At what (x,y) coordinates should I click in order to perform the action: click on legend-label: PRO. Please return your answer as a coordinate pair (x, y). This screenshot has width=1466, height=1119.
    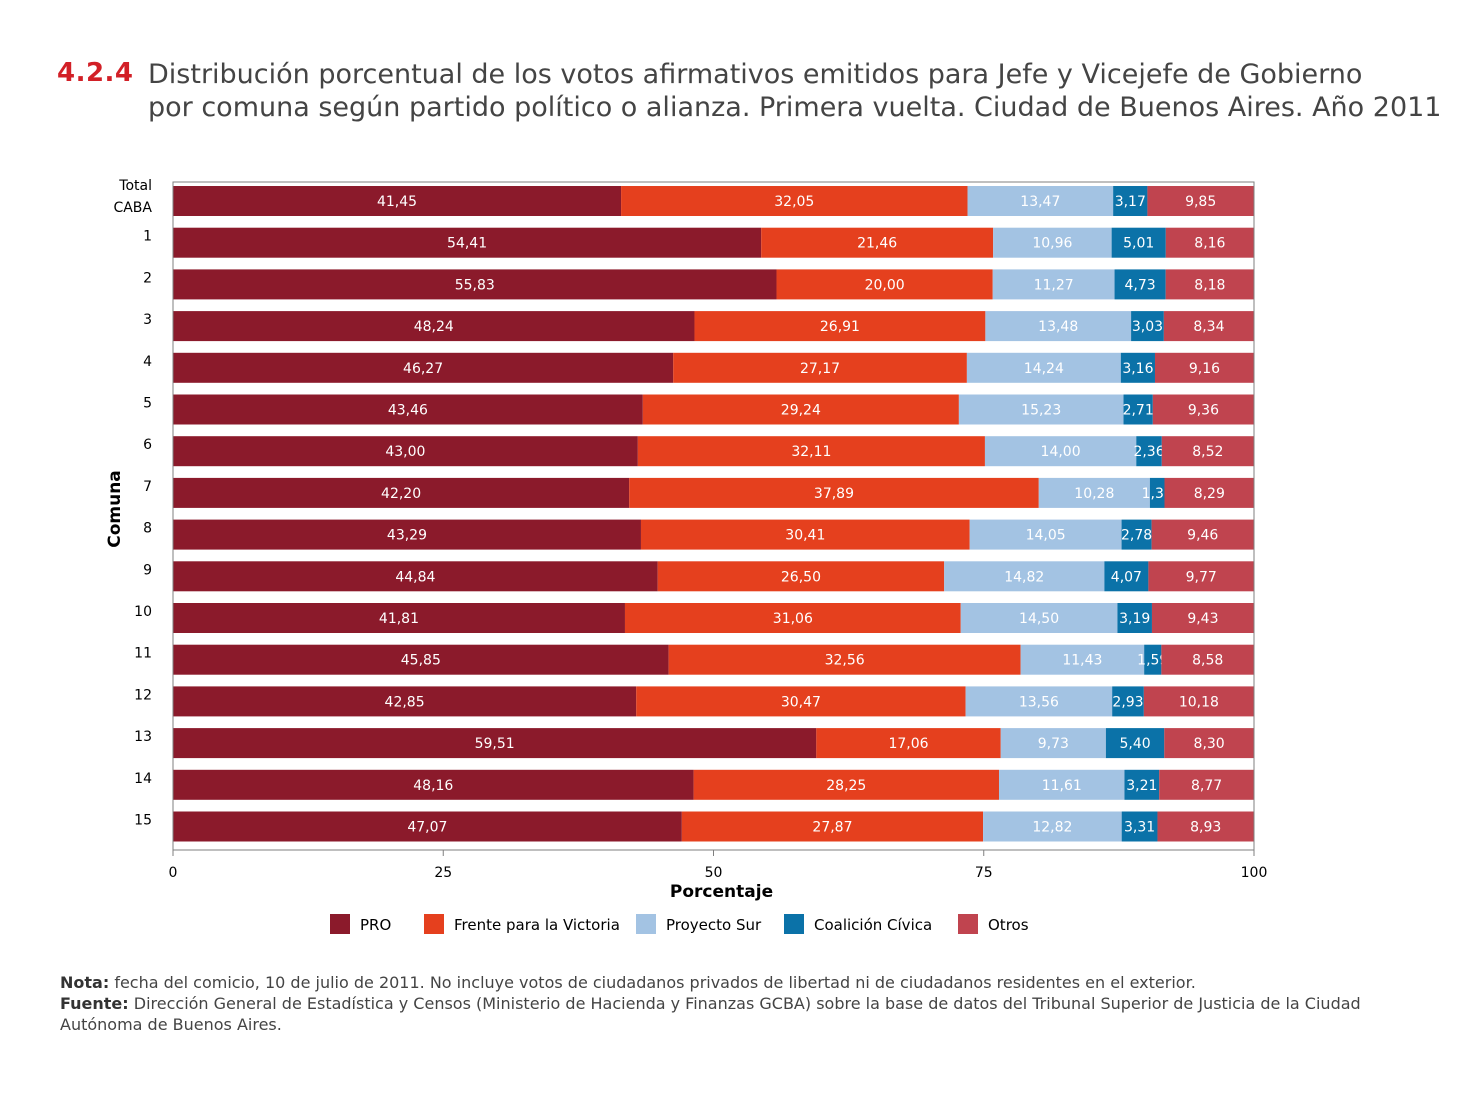
    Looking at the image, I should click on (375, 925).